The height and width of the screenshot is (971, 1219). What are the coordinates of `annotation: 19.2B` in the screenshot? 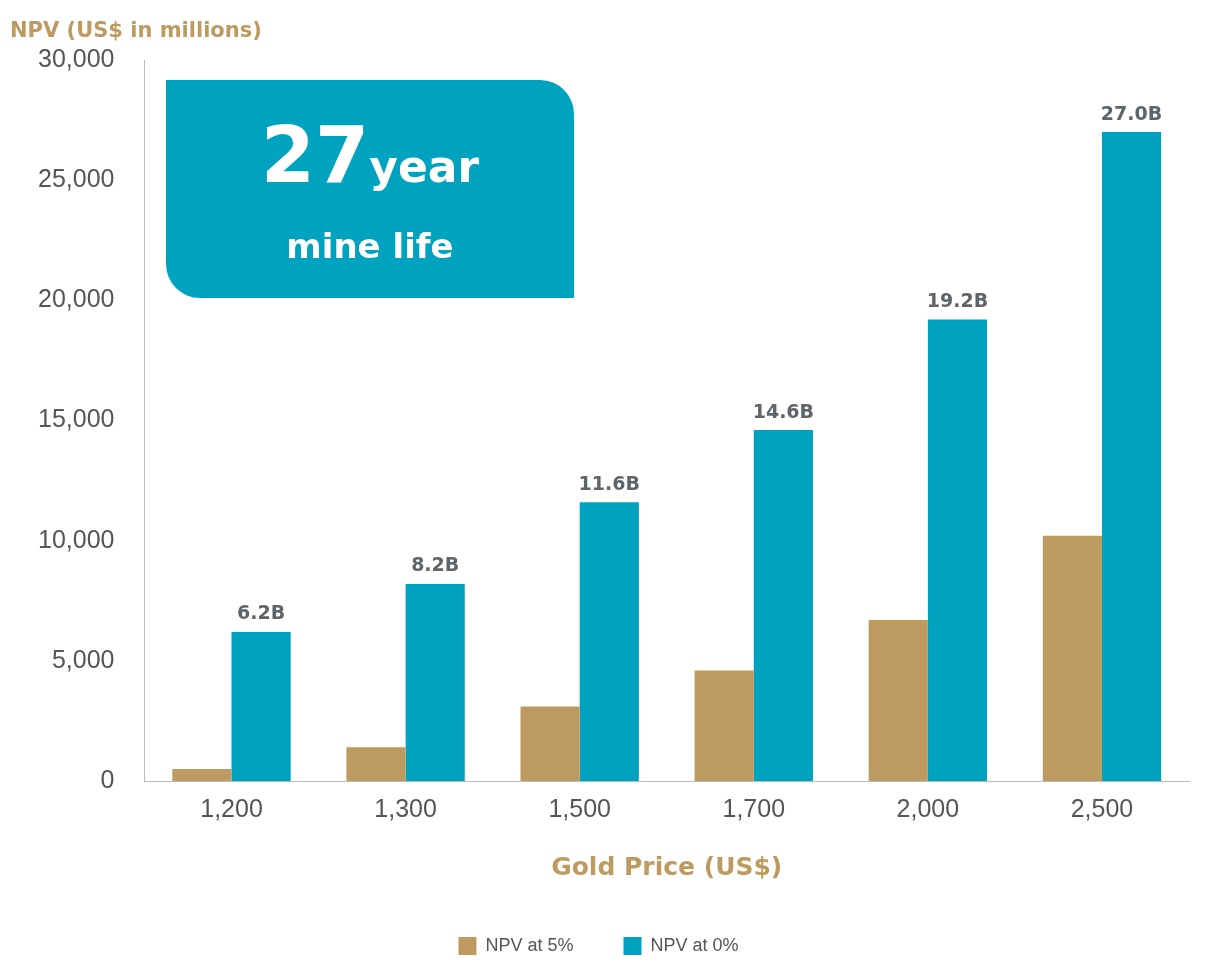 It's located at (957, 300).